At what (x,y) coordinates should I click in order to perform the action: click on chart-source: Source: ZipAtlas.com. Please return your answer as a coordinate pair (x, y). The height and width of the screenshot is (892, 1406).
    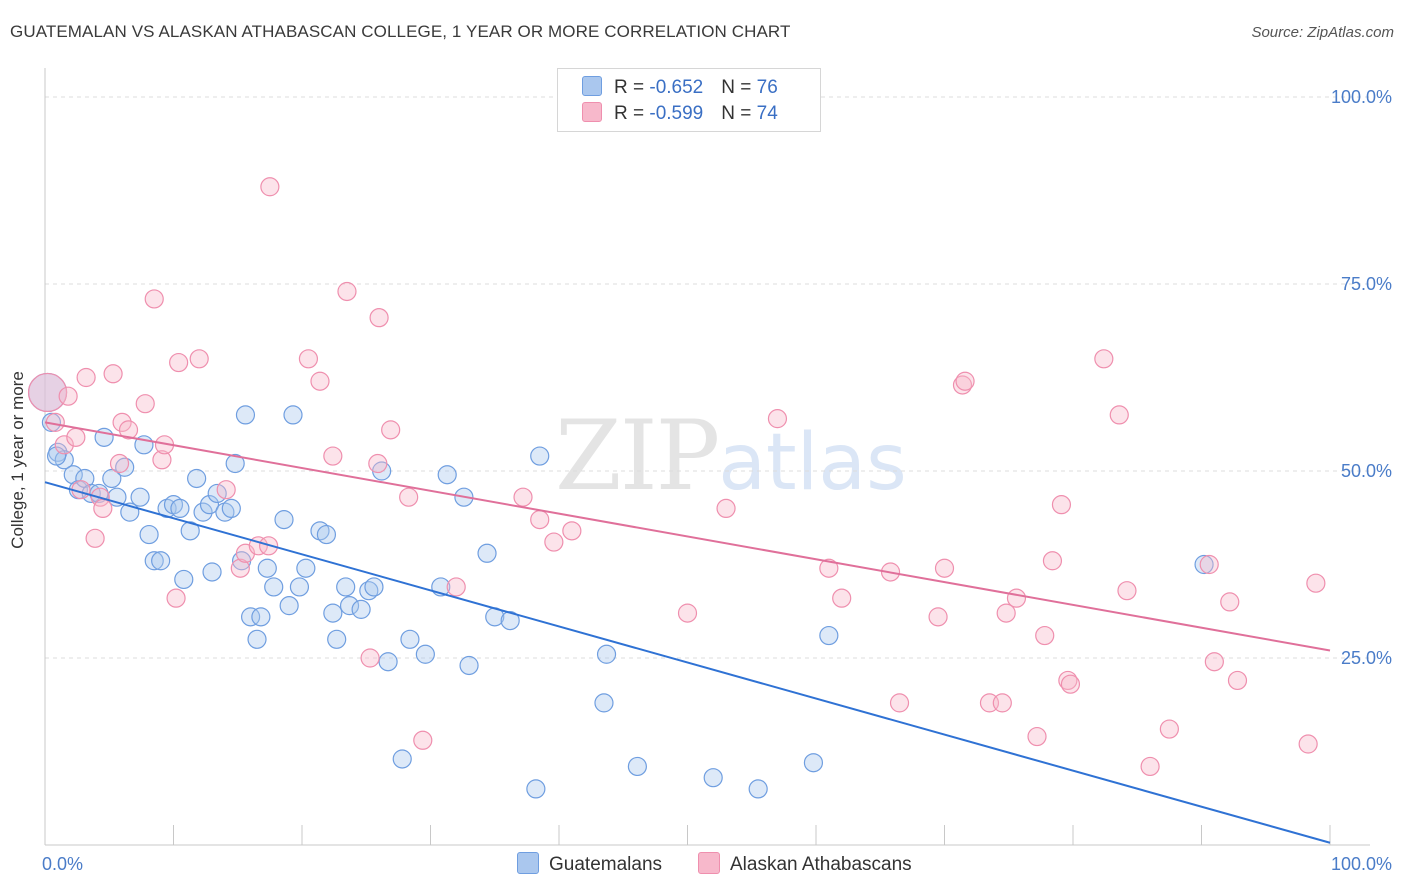
    Looking at the image, I should click on (1322, 32).